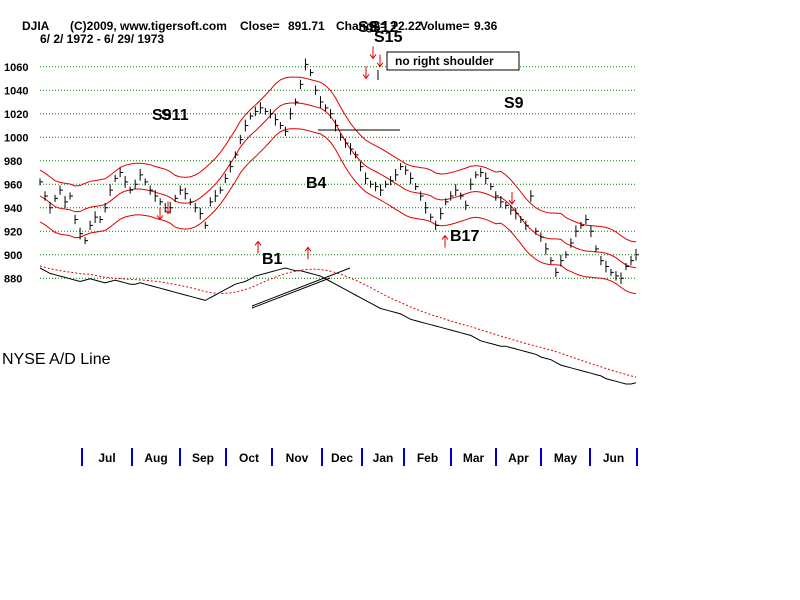 Image resolution: width=800 pixels, height=600 pixels. I want to click on ad-line-label: NYSE A/D Line, so click(56, 359).